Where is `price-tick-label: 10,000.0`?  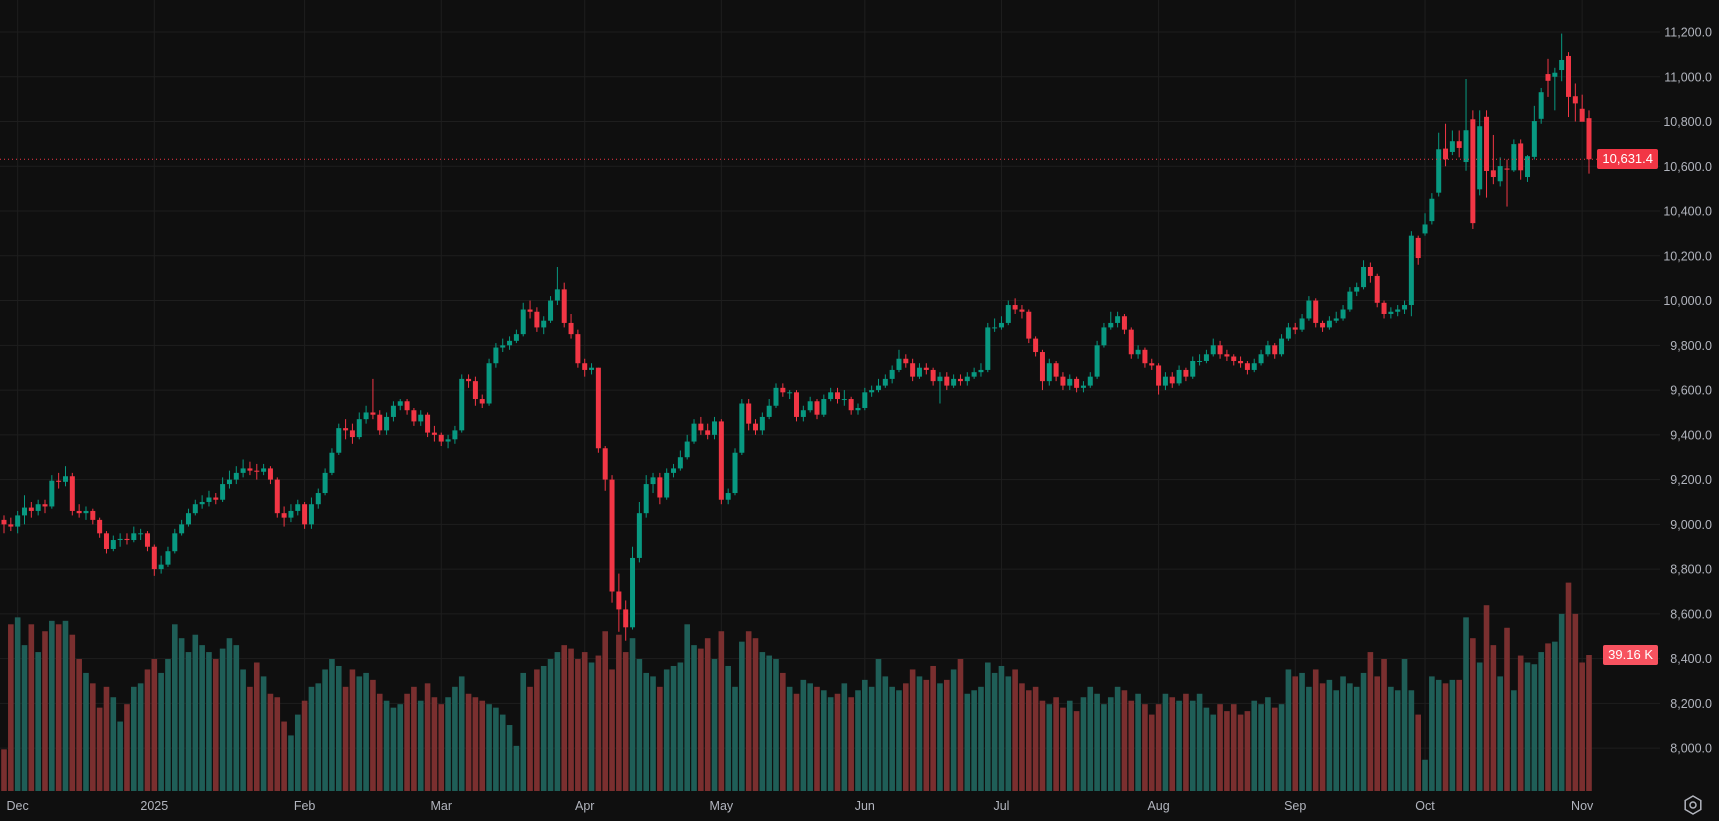
price-tick-label: 10,000.0 is located at coordinates (1687, 301).